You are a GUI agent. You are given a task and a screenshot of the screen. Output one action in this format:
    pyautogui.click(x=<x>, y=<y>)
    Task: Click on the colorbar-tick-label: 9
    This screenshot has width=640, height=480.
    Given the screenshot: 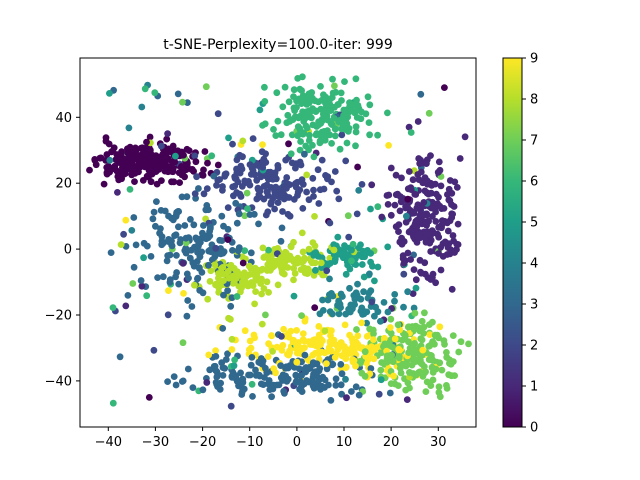 What is the action you would take?
    pyautogui.click(x=534, y=59)
    